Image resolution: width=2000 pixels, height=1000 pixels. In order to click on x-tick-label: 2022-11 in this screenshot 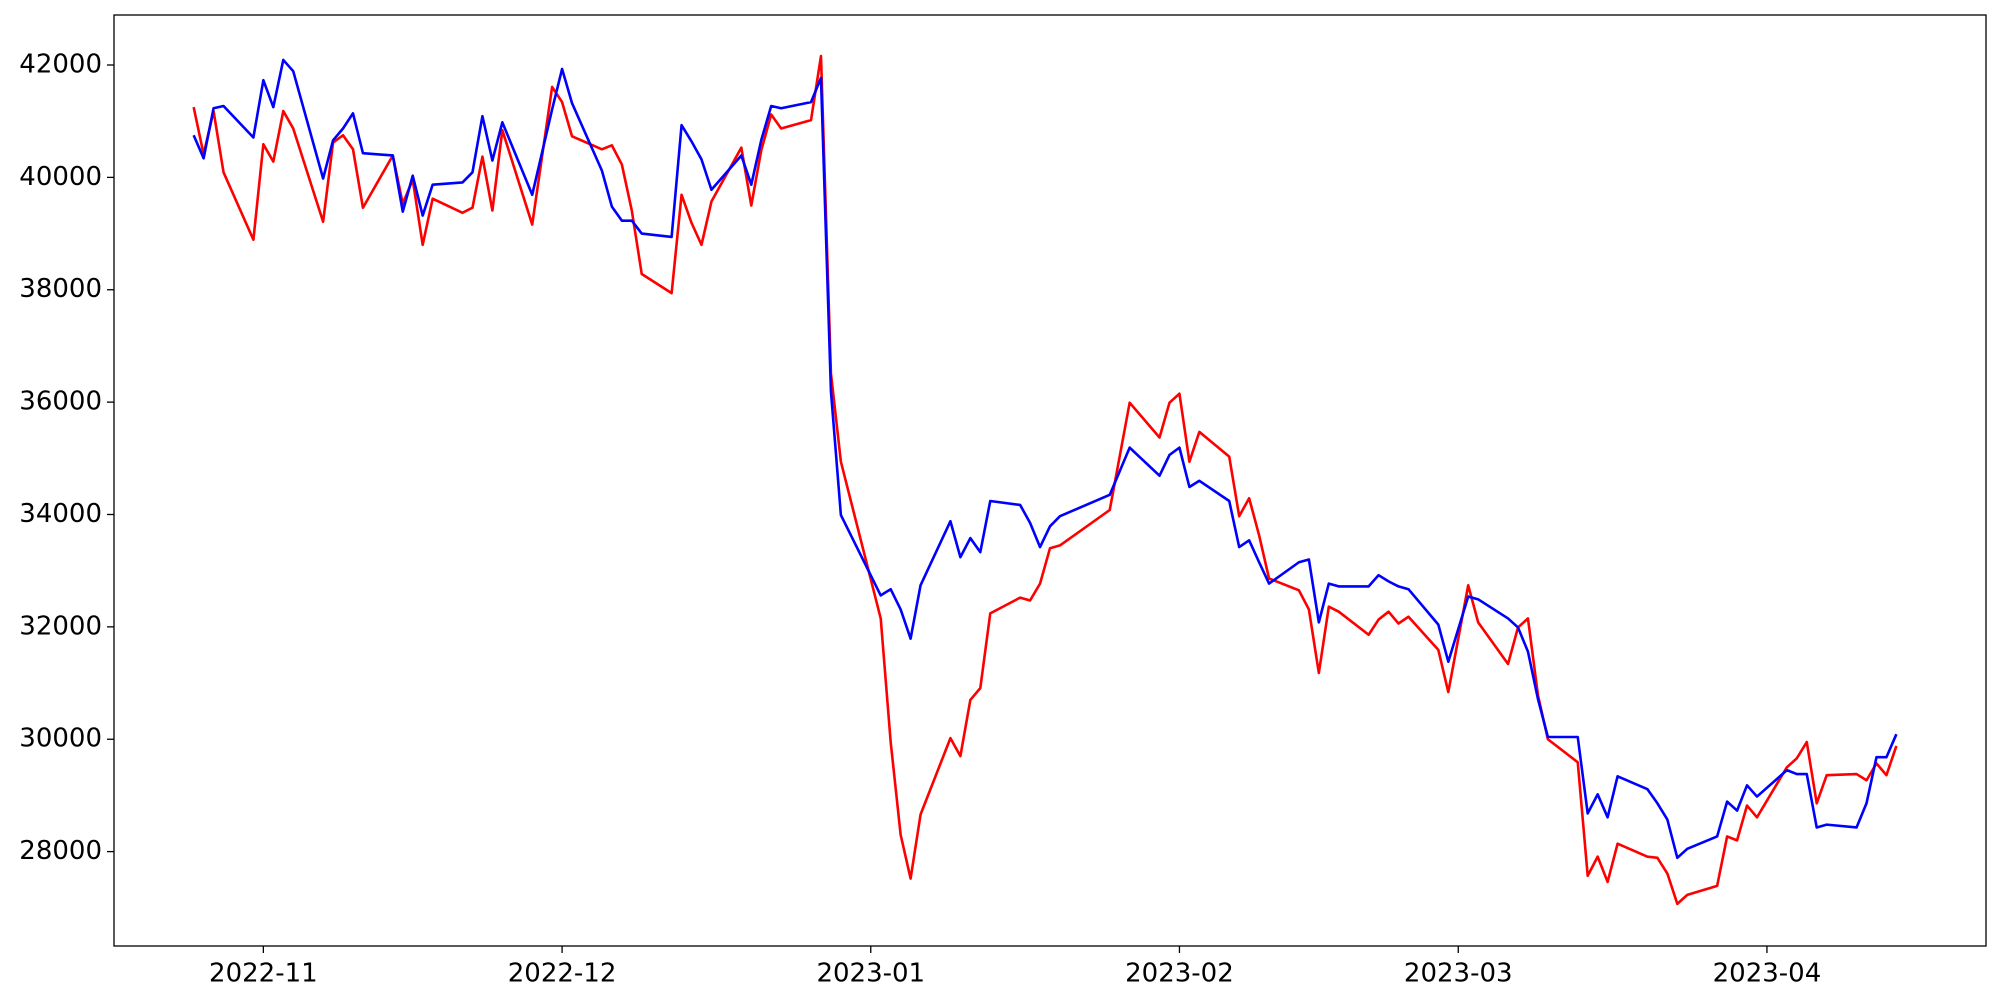, I will do `click(263, 974)`.